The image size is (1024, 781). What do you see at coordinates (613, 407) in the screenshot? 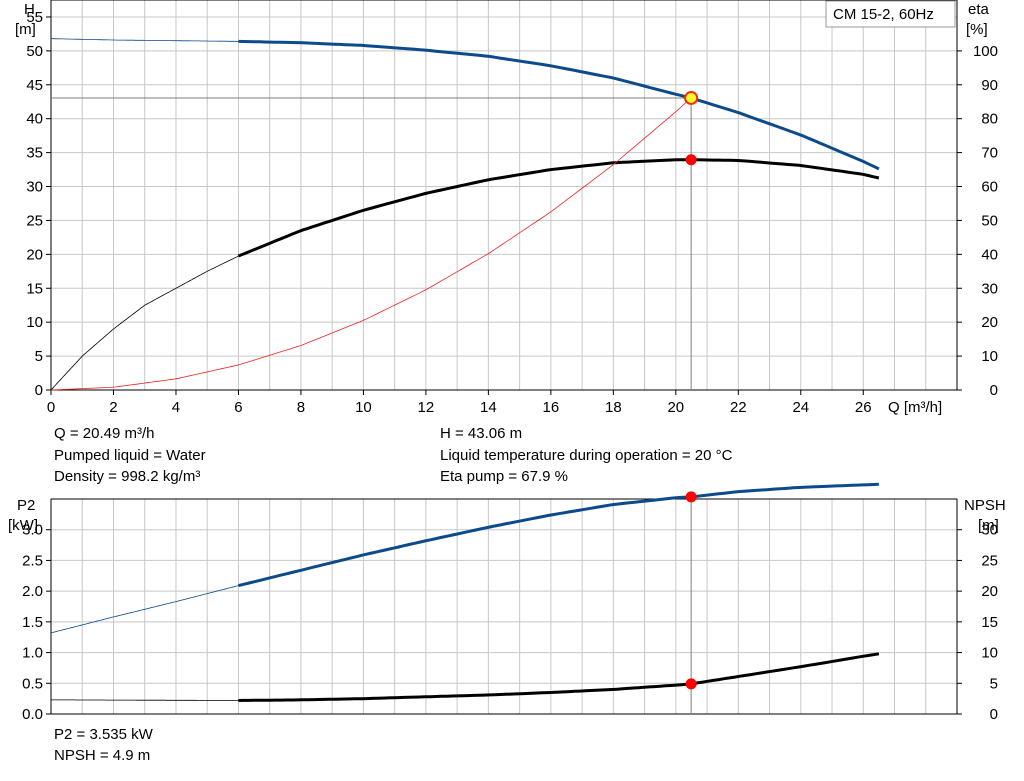
I see `x-tick-label: 18` at bounding box center [613, 407].